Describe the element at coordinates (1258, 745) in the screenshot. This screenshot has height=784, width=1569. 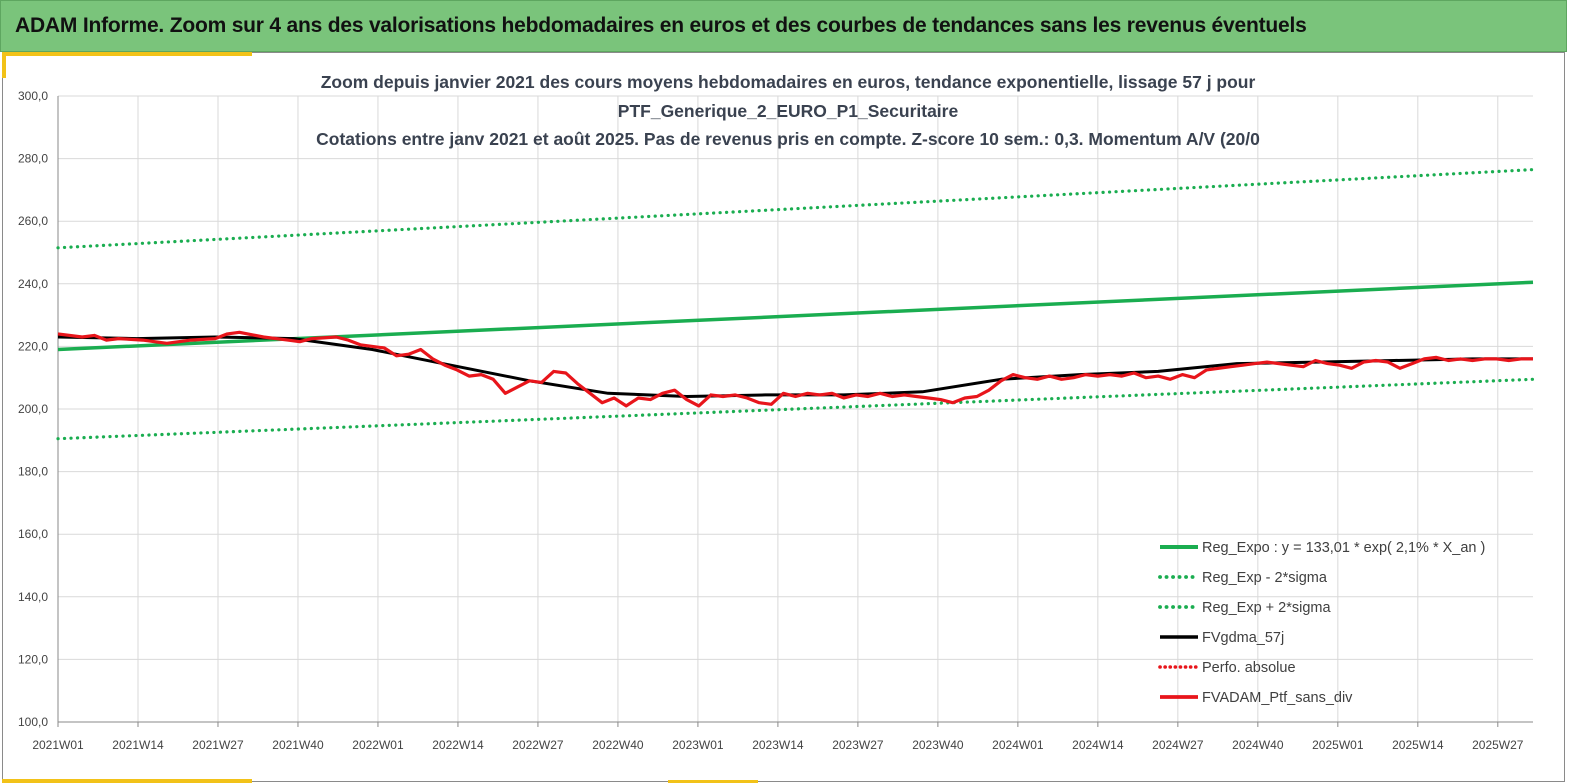
I see `x-tick-label: 2024W40` at that location.